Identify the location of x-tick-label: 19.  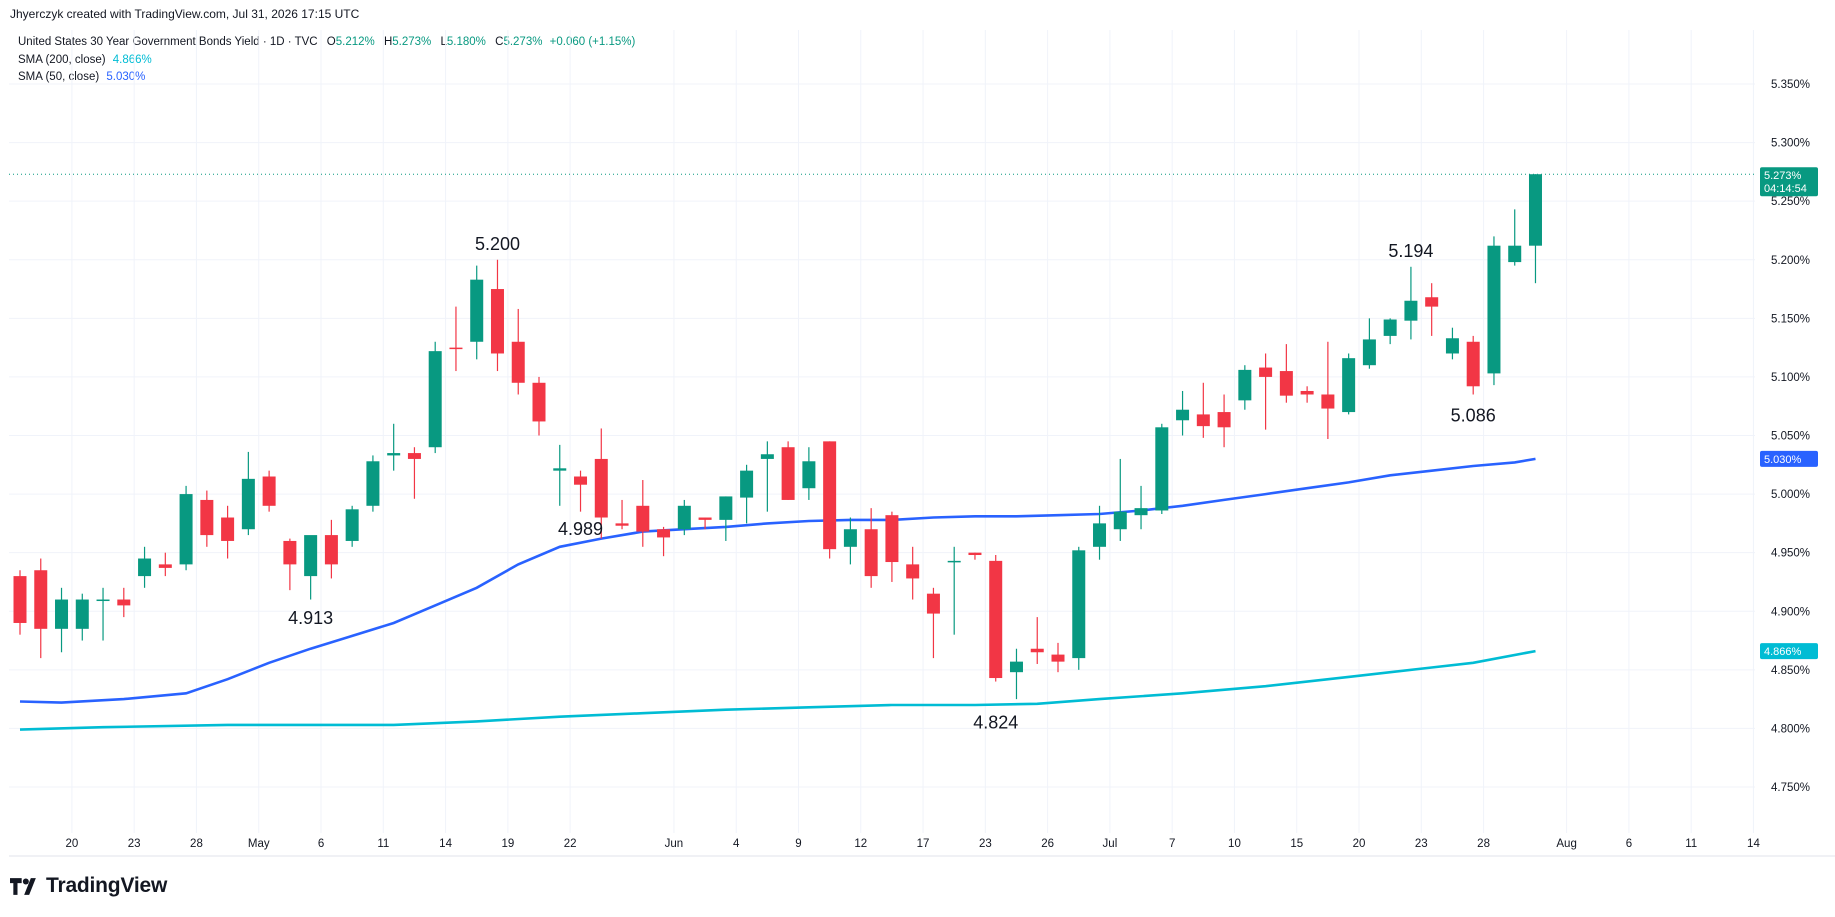
(507, 844).